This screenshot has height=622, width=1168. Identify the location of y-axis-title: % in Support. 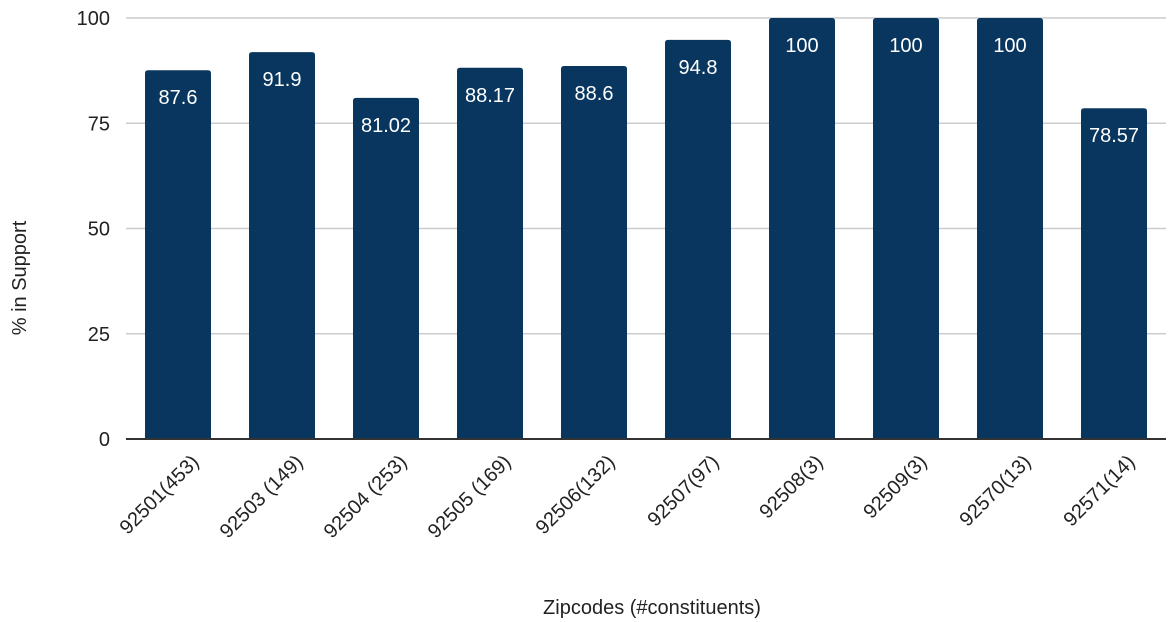
(20, 277).